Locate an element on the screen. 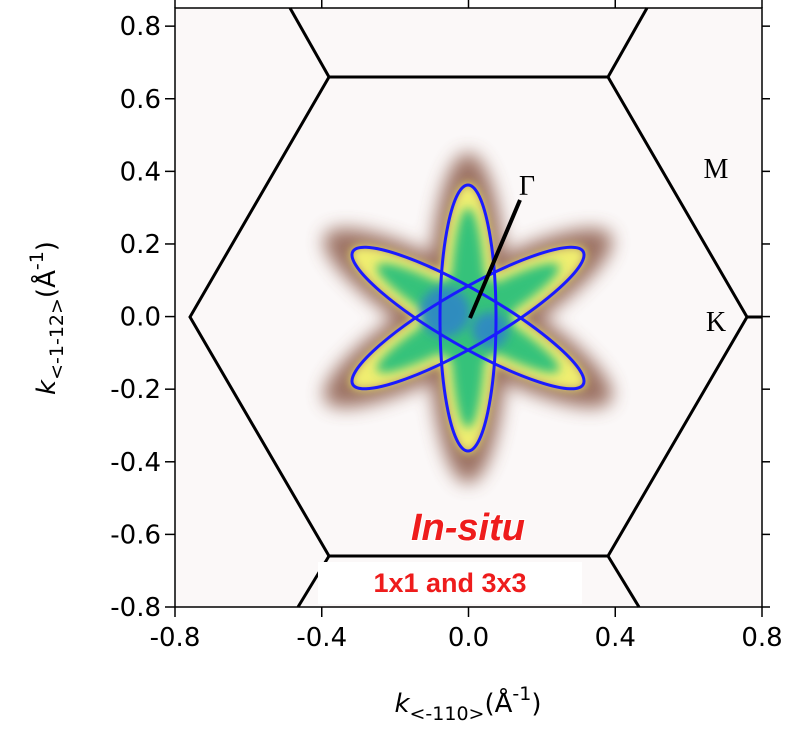 The height and width of the screenshot is (733, 791). x-tick-label: -0.4 is located at coordinates (321, 638).